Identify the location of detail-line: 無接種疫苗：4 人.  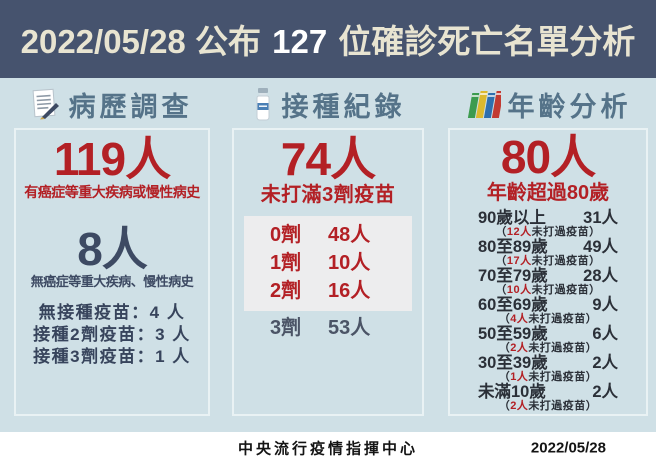
(112, 312).